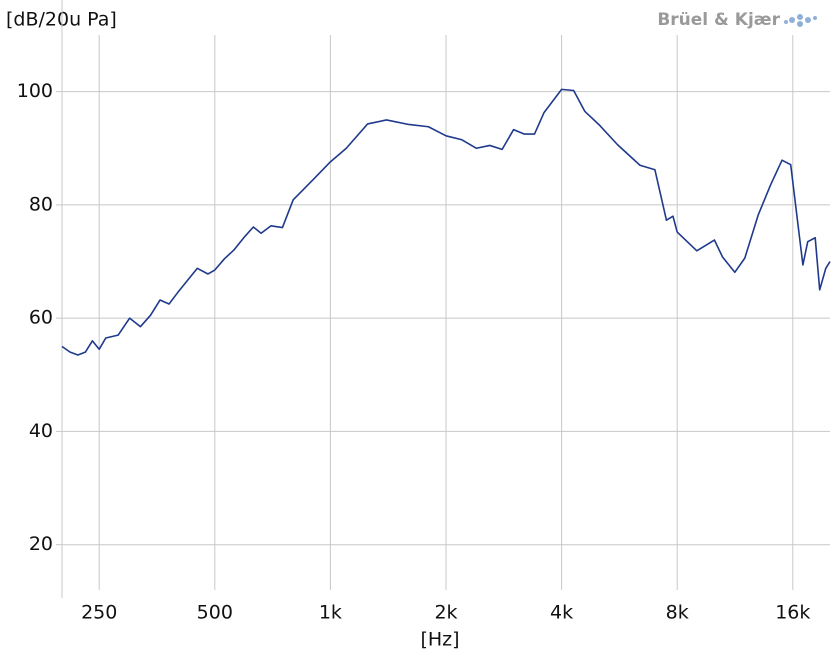  Describe the element at coordinates (439, 640) in the screenshot. I see `x-axis-label: [Hz]` at that location.